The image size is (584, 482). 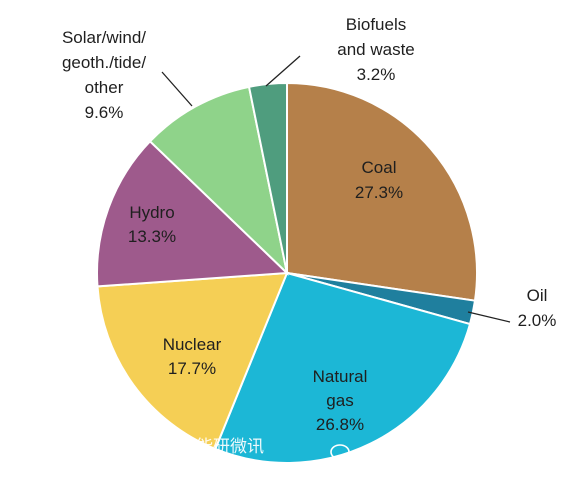 What do you see at coordinates (344, 455) in the screenshot?
I see `wechat-icon` at bounding box center [344, 455].